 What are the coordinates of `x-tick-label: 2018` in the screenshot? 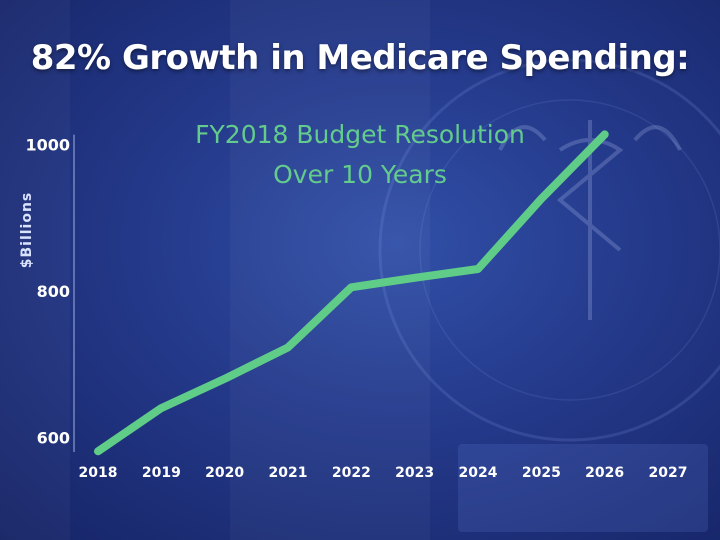 It's located at (98, 473).